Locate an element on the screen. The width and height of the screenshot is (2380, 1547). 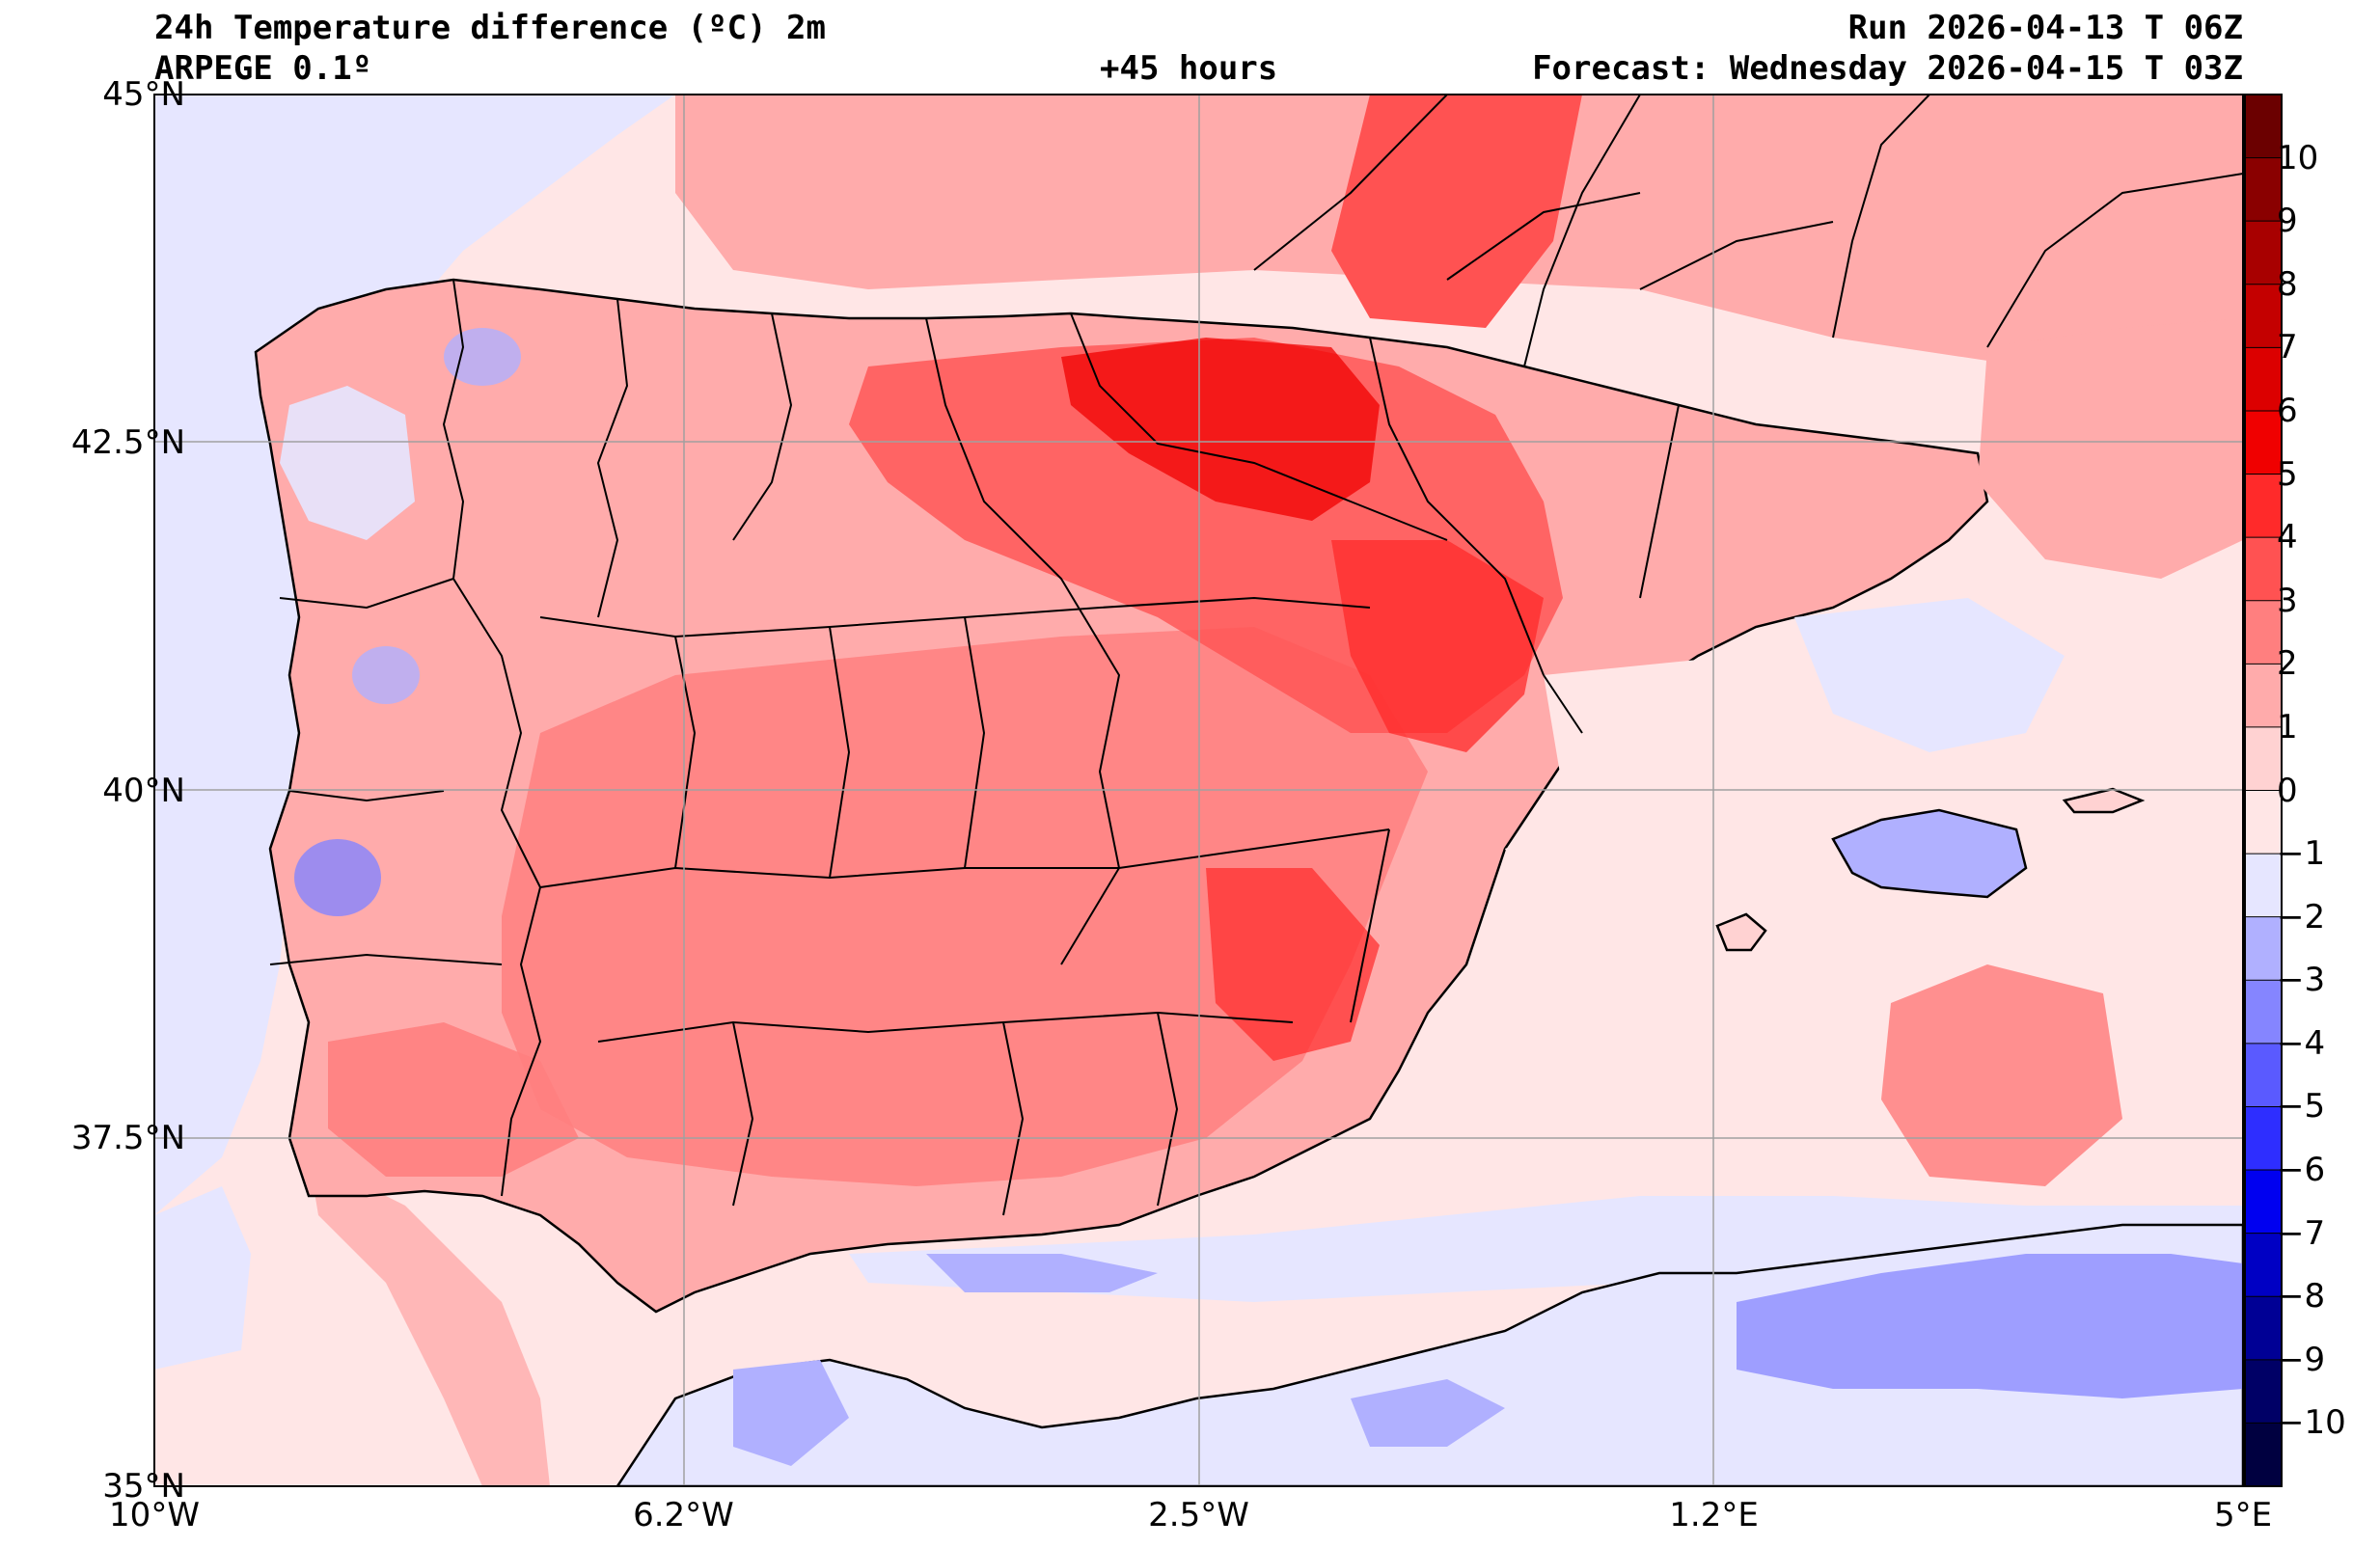
colorbar-tick-label: 8 is located at coordinates (2287, 284).